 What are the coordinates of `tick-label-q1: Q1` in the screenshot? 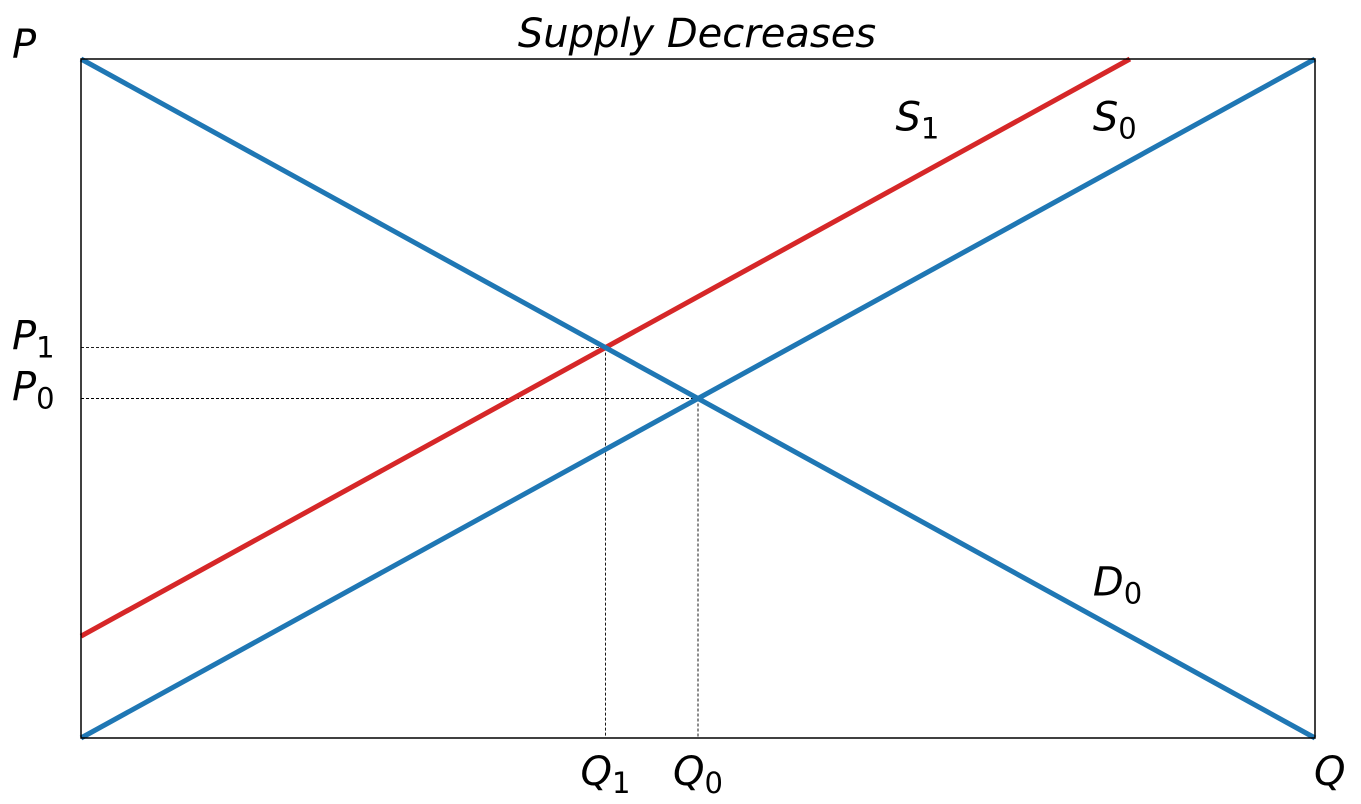 It's located at (605, 774).